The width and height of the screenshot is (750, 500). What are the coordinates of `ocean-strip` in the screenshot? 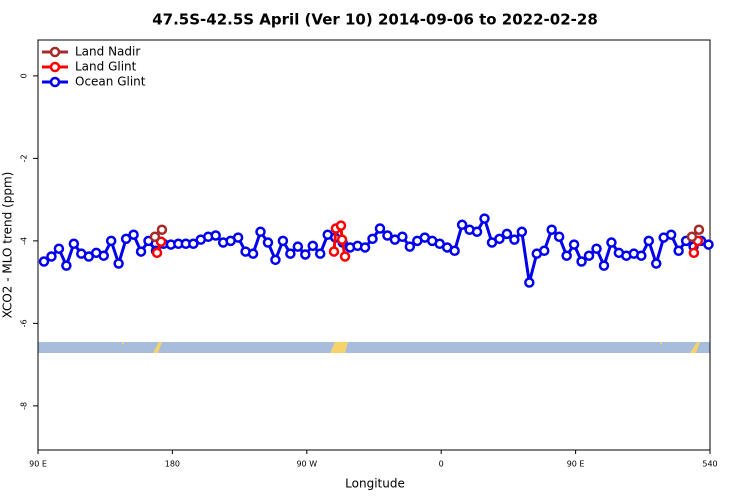 It's located at (374, 347).